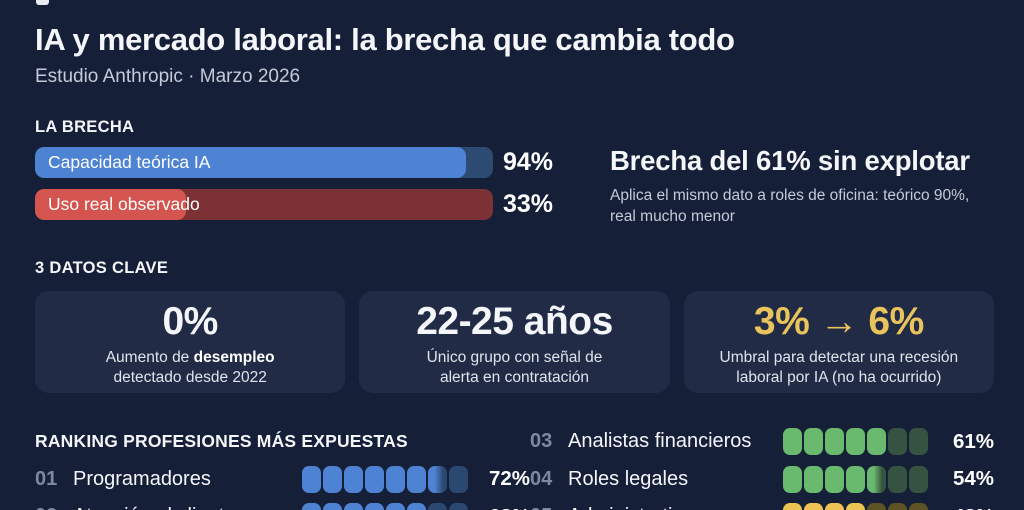 The width and height of the screenshot is (1024, 510). What do you see at coordinates (973, 479) in the screenshot?
I see `exposure-percent: 54%` at bounding box center [973, 479].